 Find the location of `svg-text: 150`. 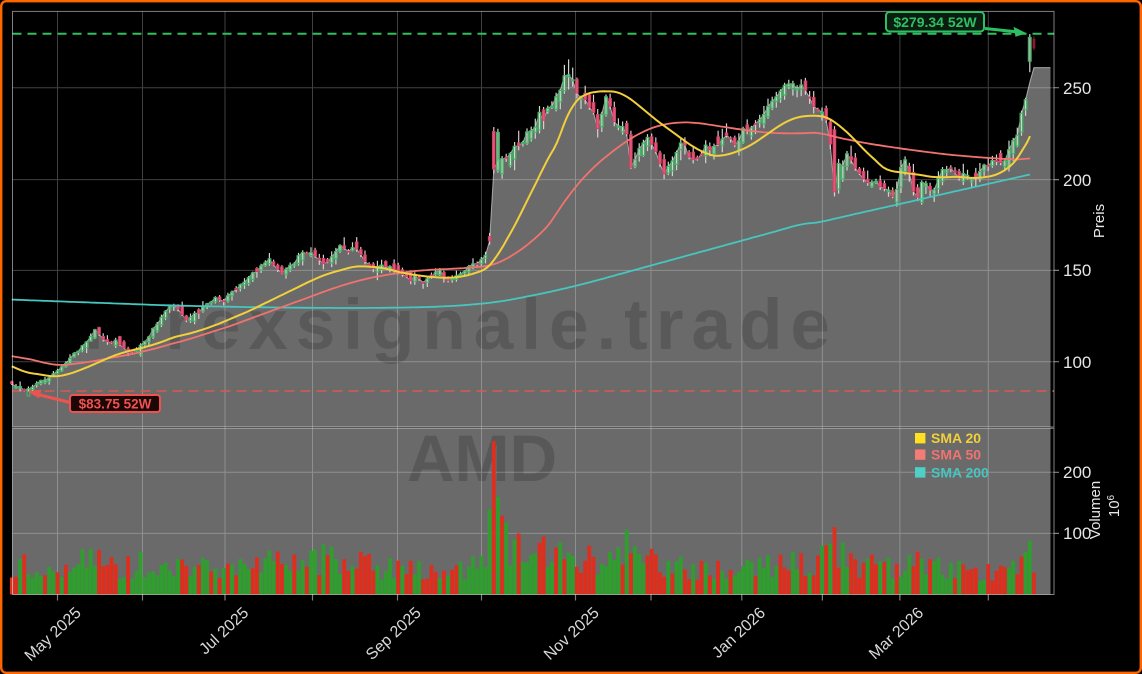

svg-text: 150 is located at coordinates (1077, 270).